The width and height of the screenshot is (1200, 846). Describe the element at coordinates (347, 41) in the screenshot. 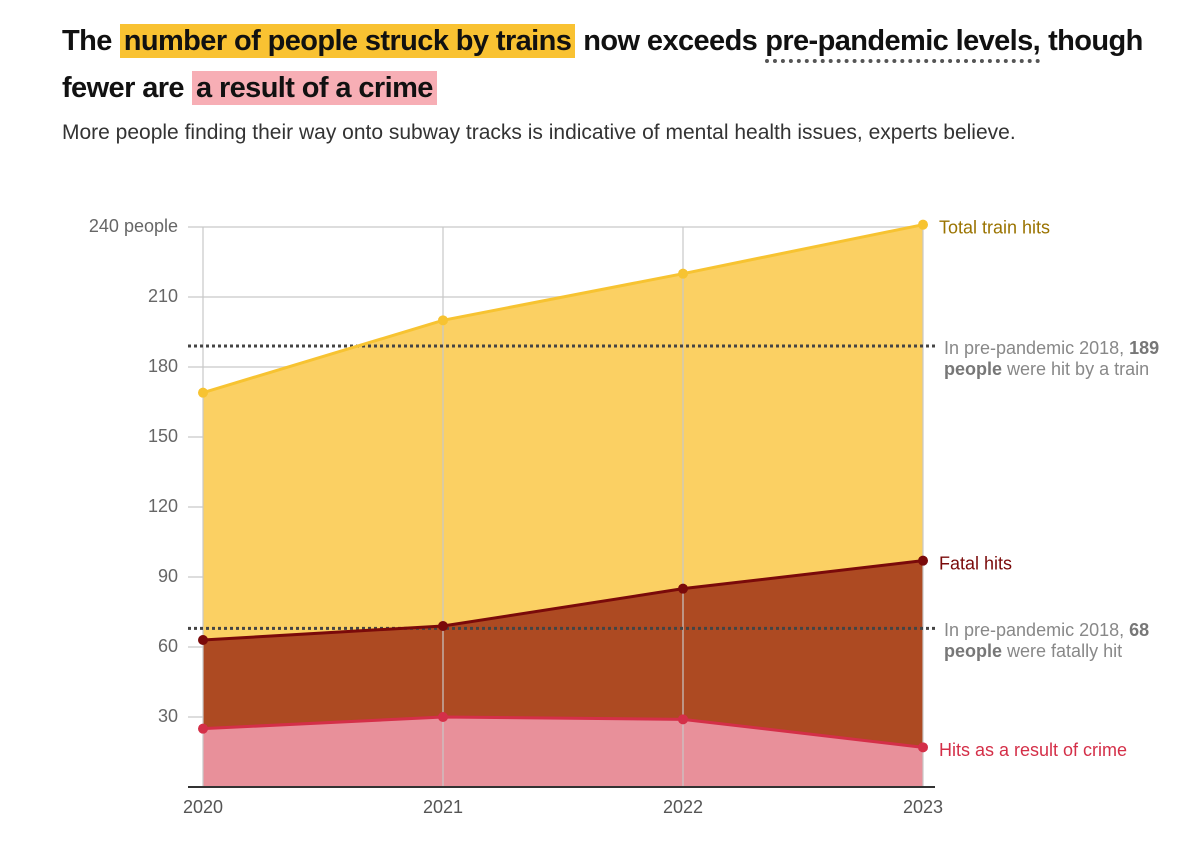

I see `title-segment: number of people struck by trains` at that location.